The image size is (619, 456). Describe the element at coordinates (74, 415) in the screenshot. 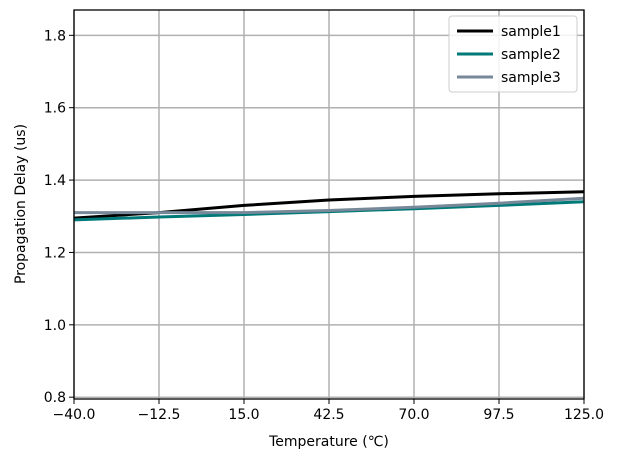

I see `x-tick-label: −40.0` at that location.